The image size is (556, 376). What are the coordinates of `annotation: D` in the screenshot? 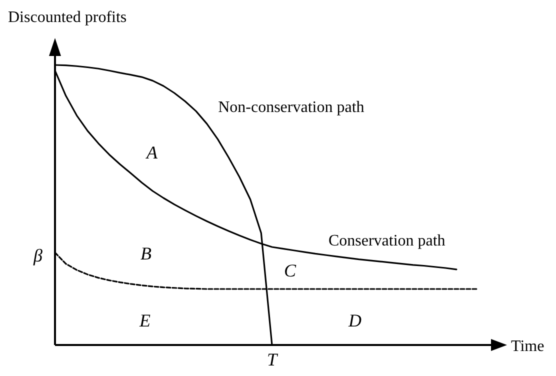 It's located at (355, 320).